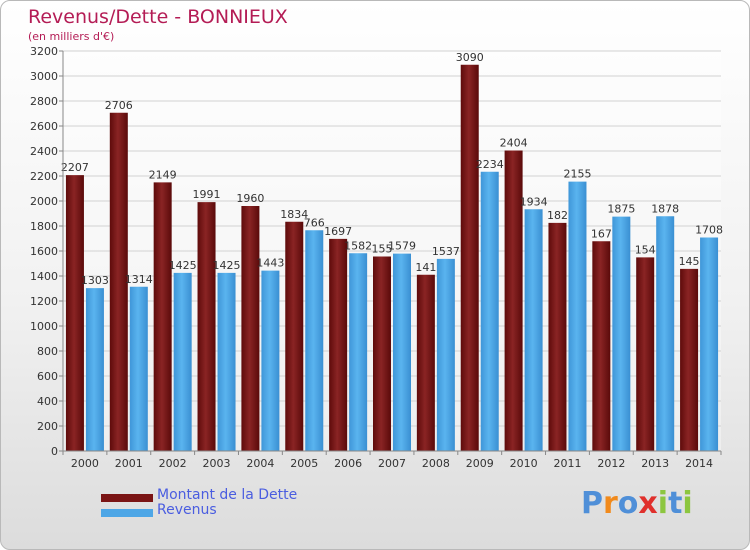 The height and width of the screenshot is (550, 750). What do you see at coordinates (187, 510) in the screenshot?
I see `legend-label-revenus: Revenus` at bounding box center [187, 510].